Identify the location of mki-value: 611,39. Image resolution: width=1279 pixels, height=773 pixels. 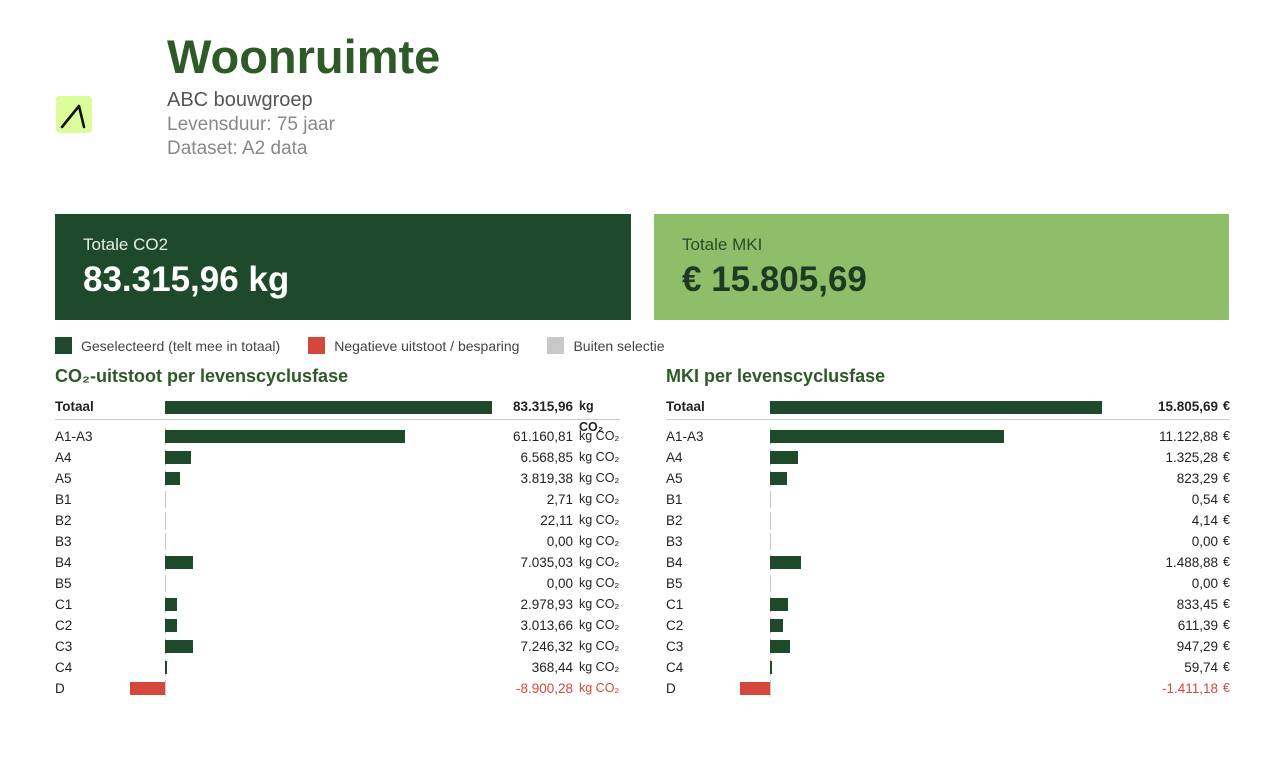
(1197, 625).